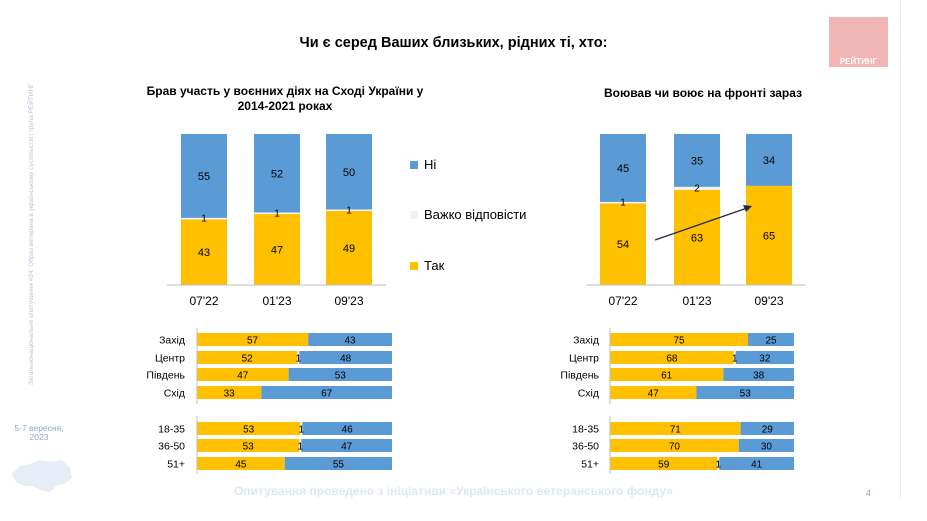 This screenshot has height=521, width=927. What do you see at coordinates (858, 61) in the screenshot?
I see `logo-text: РЕЙТИНГ` at bounding box center [858, 61].